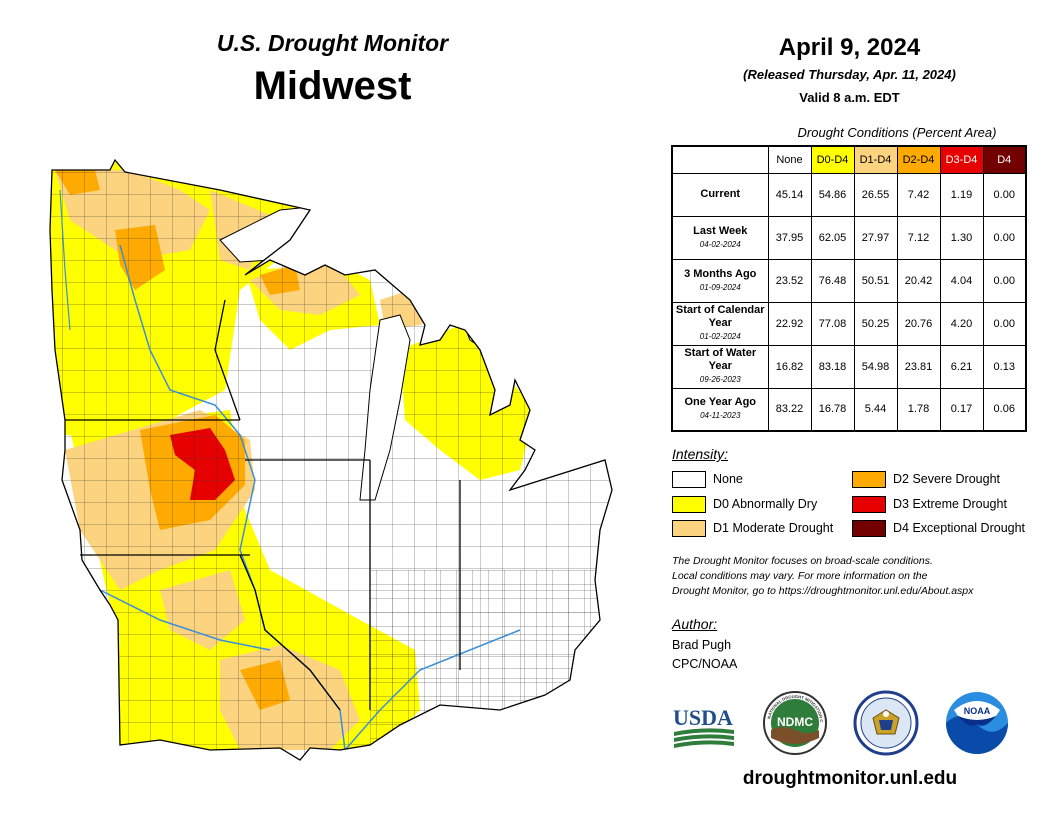  Describe the element at coordinates (918, 366) in the screenshot. I see `table-cell: 23.81` at that location.